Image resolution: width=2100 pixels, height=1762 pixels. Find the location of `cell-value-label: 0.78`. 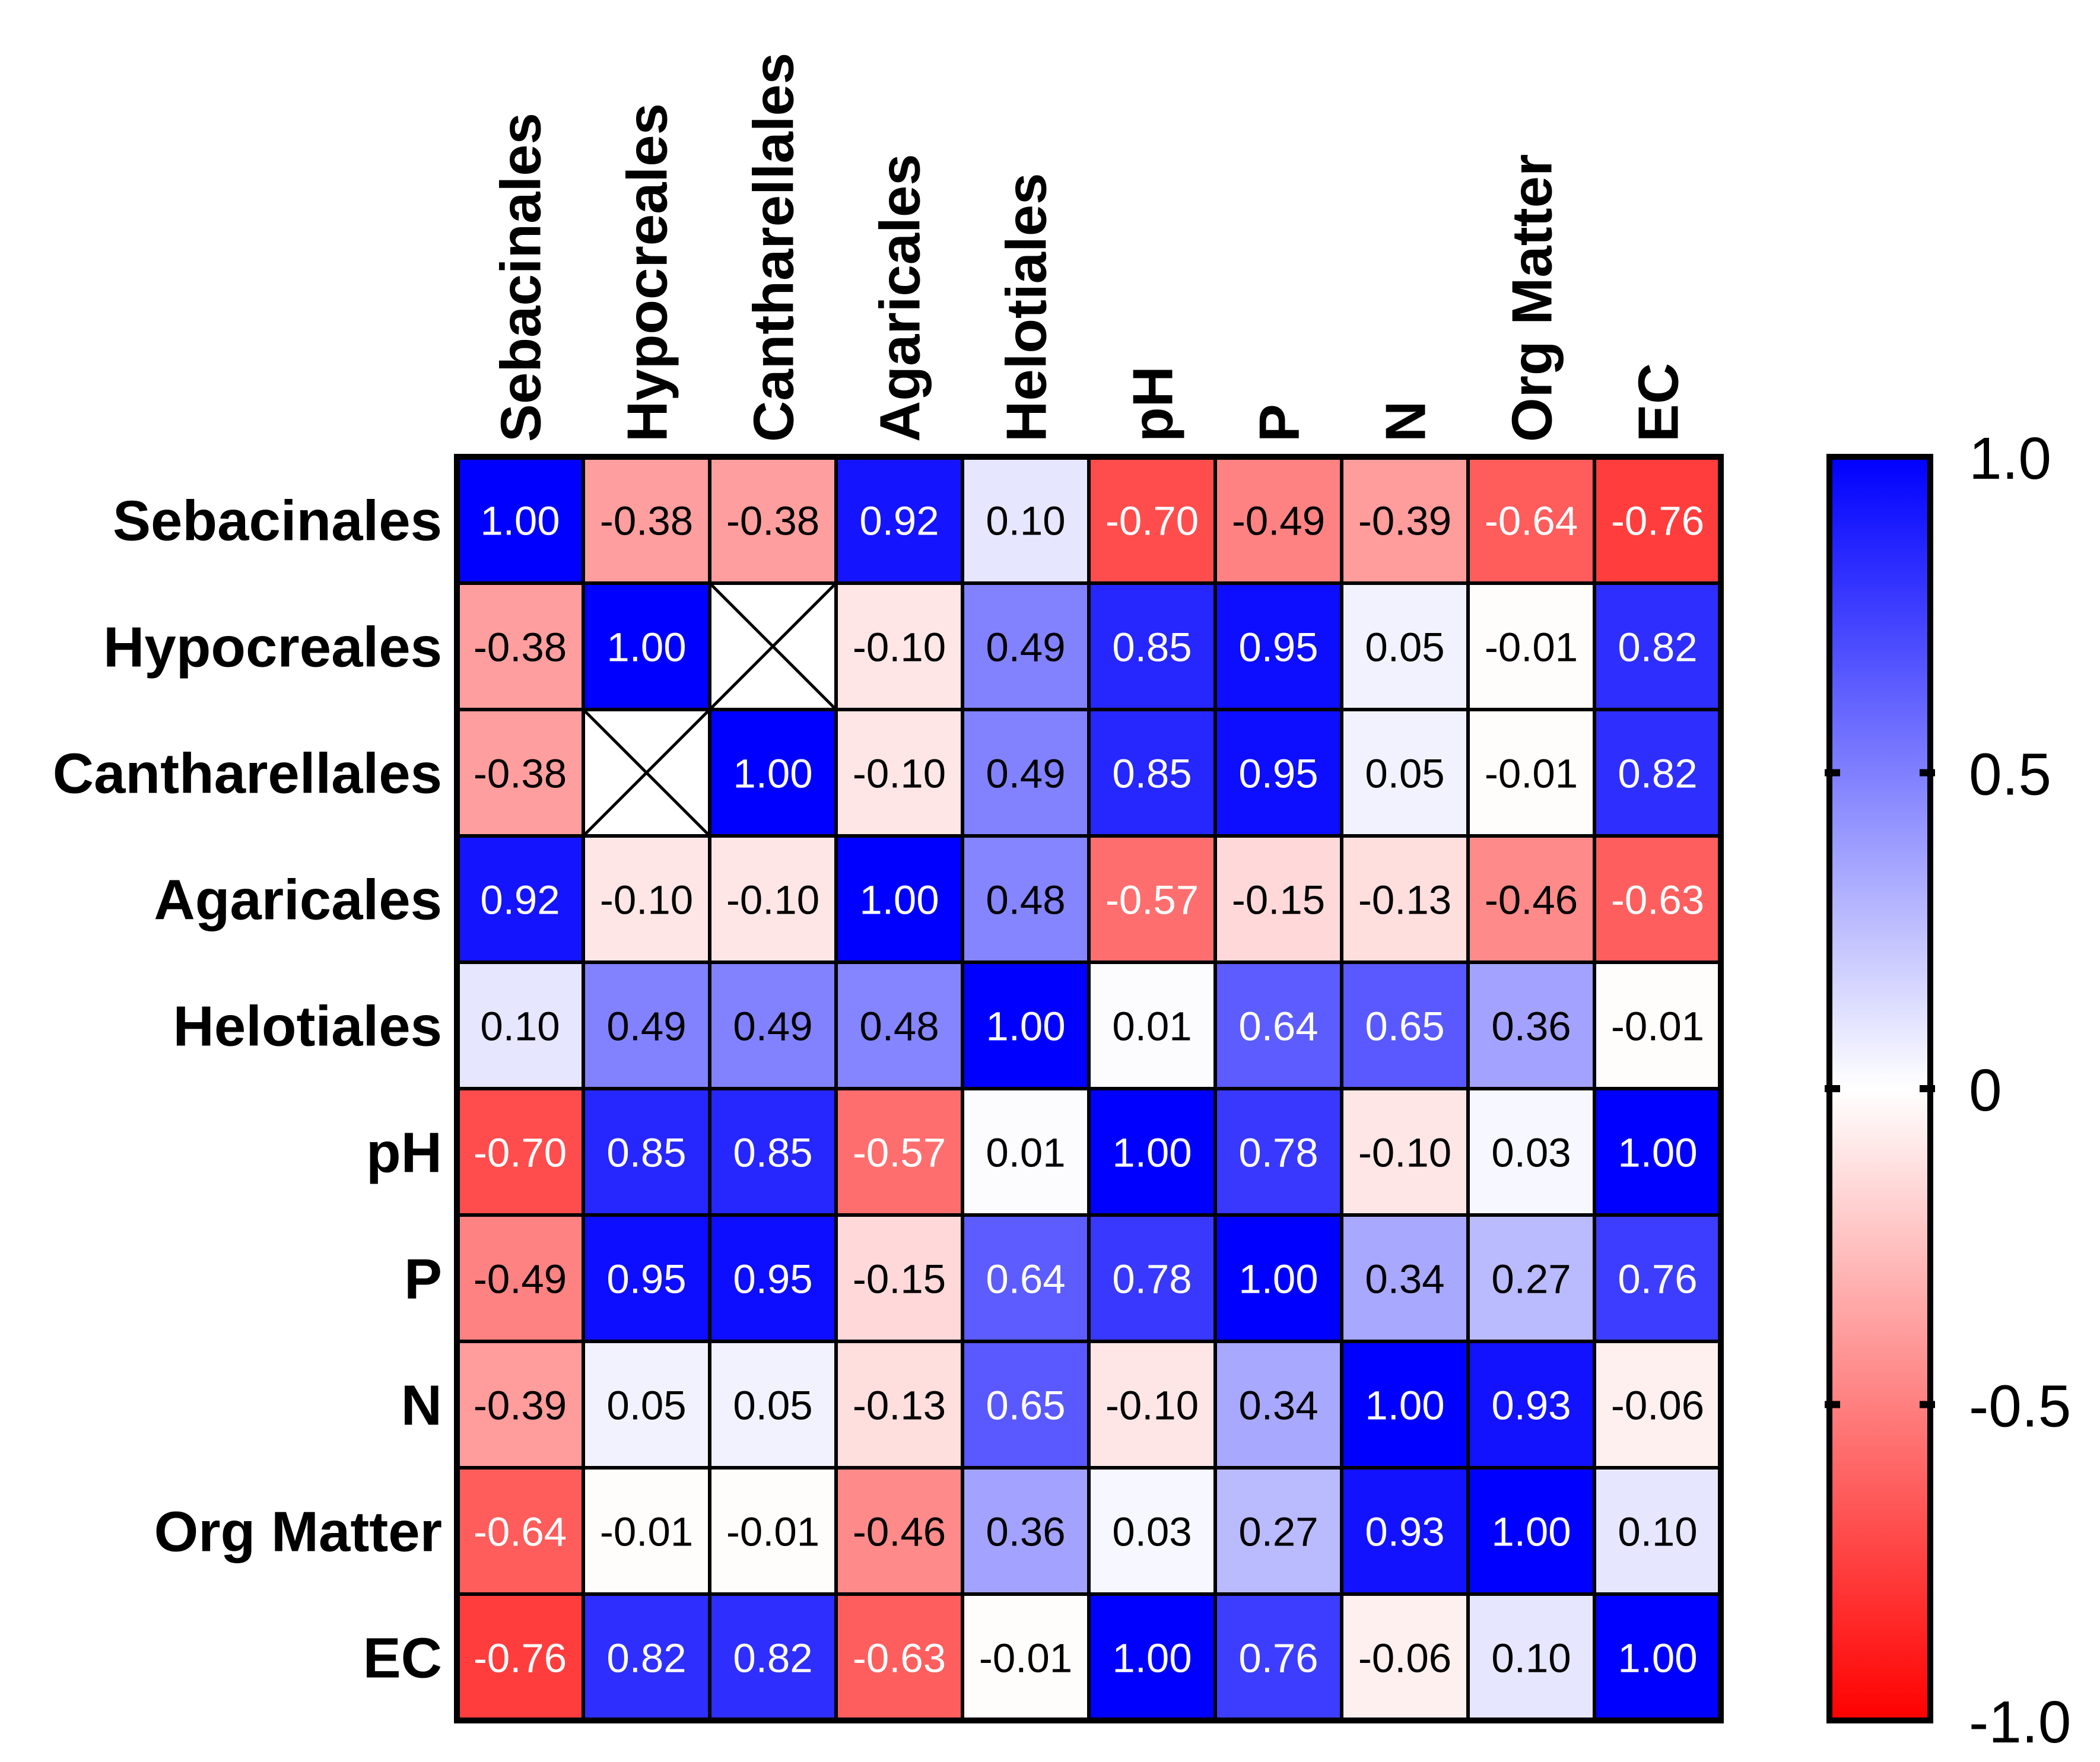

cell-value-label: 0.78 is located at coordinates (1278, 1153).